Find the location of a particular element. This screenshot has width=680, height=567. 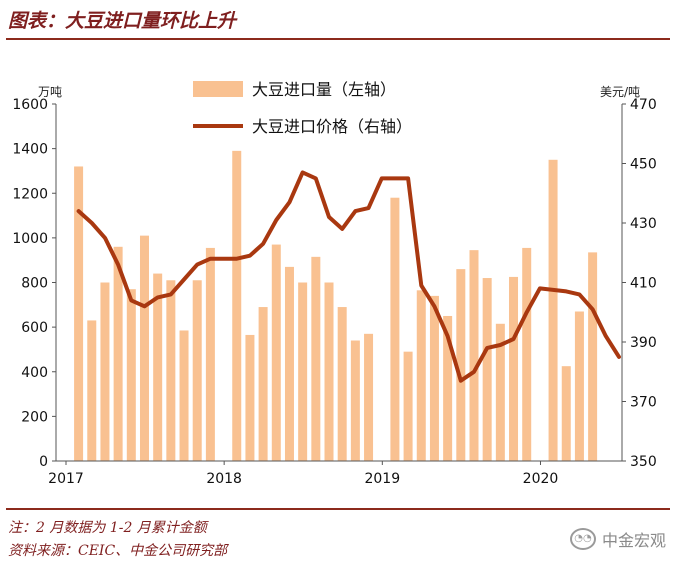

footer-divider is located at coordinates (338, 509).